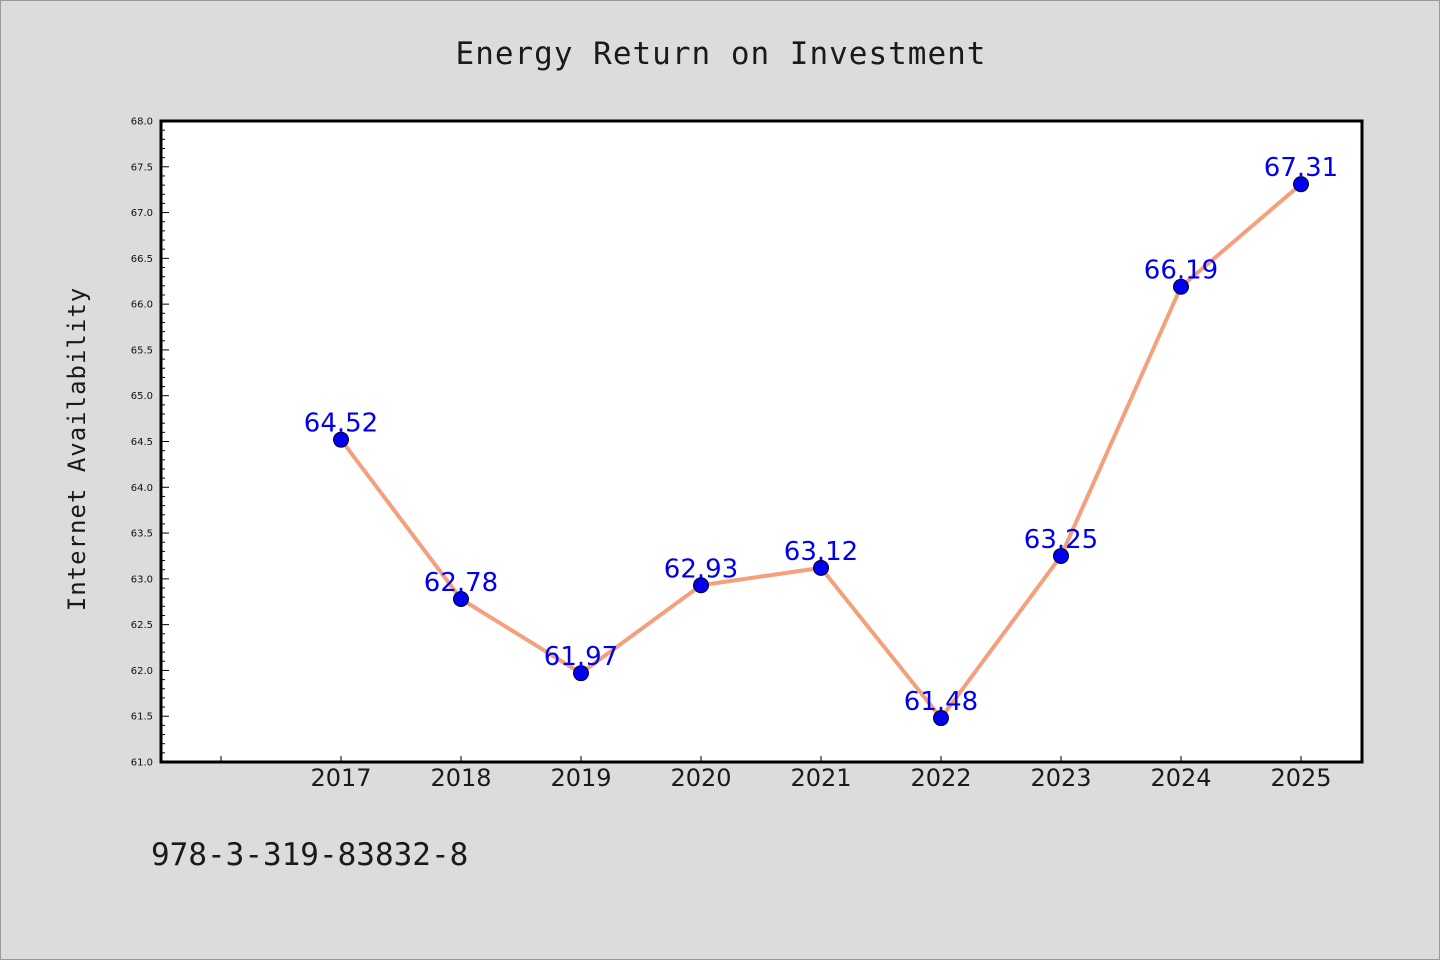 This screenshot has width=1440, height=960. Describe the element at coordinates (142, 213) in the screenshot. I see `y-tick-label: 67.0` at that location.